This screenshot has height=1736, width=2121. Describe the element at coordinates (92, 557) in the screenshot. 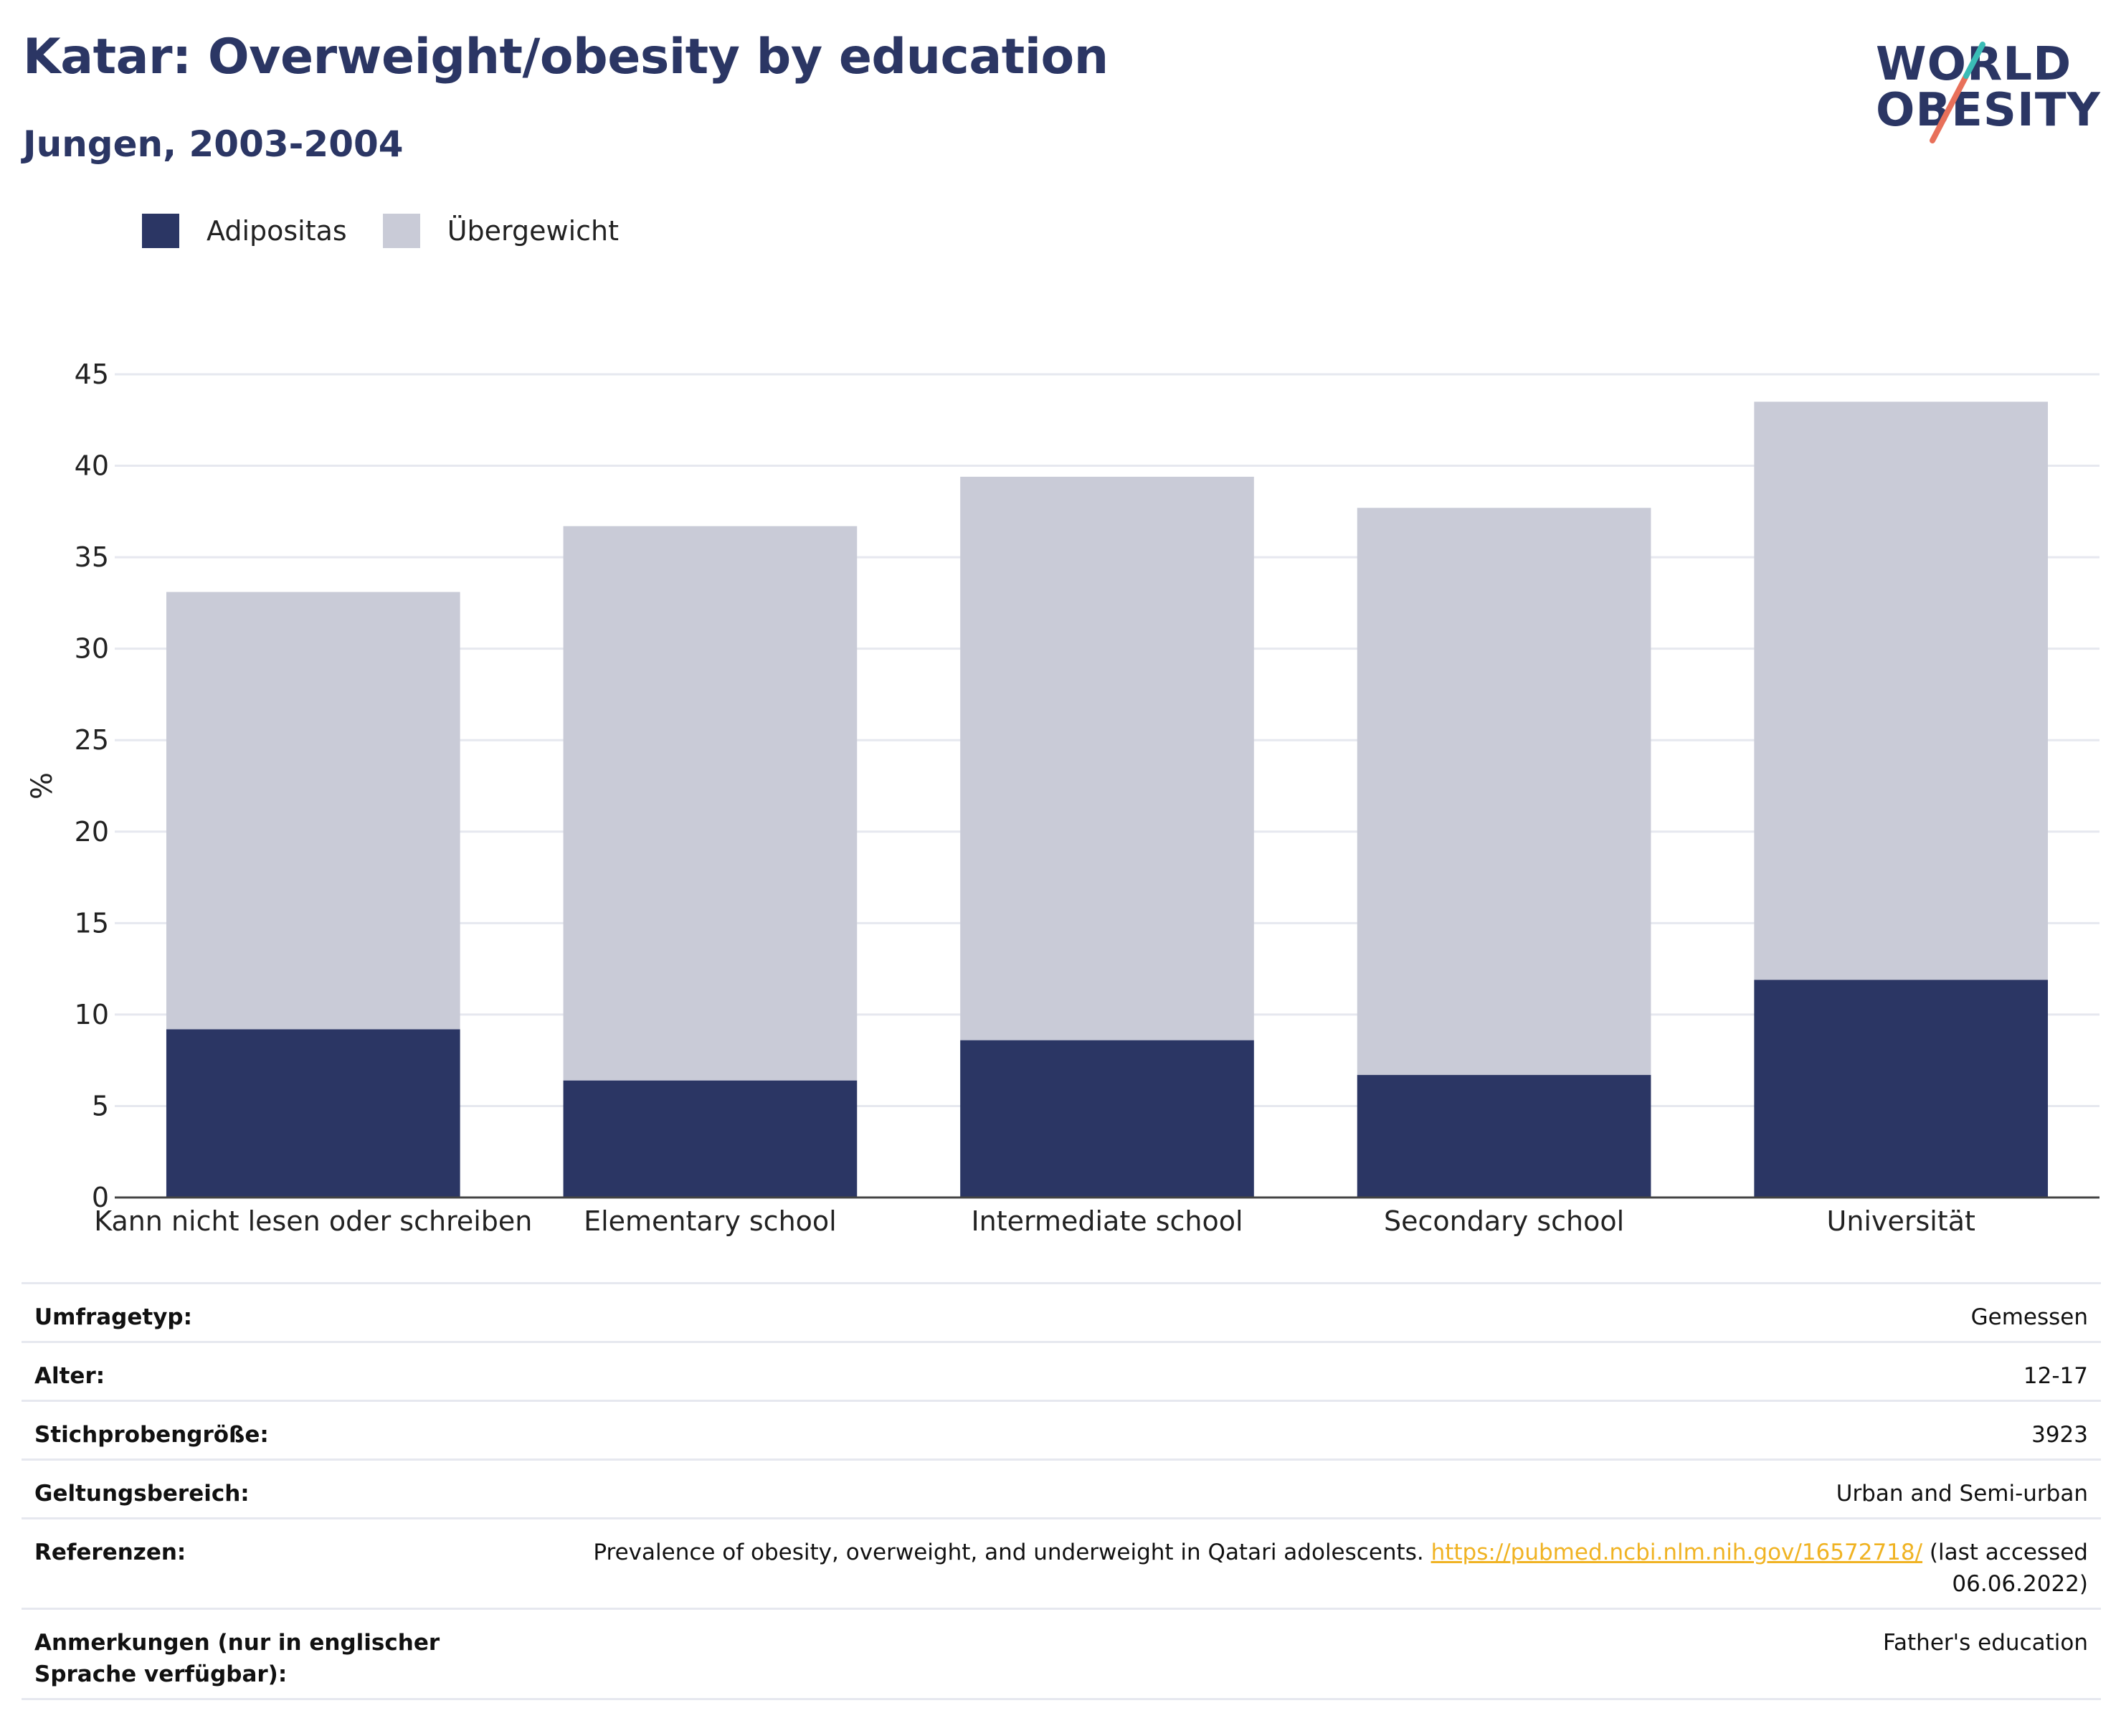

I see `y-tick-label: 35` at that location.